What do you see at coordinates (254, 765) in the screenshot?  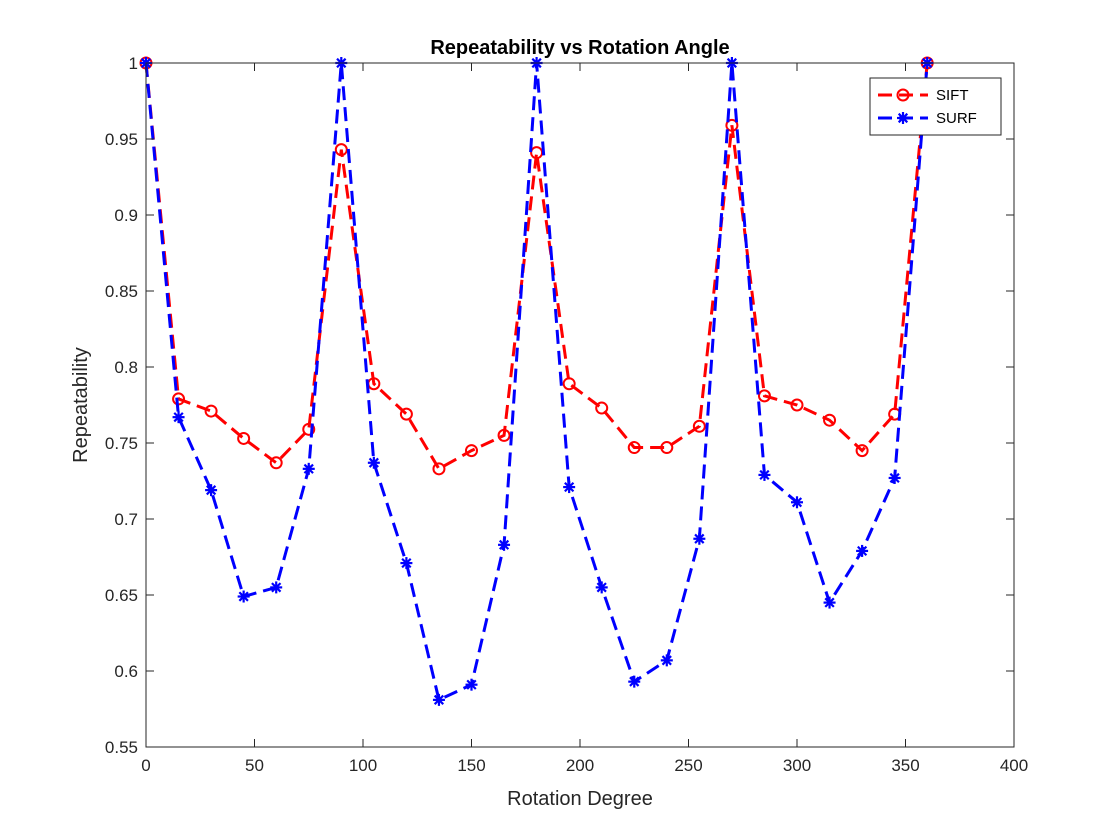 I see `x-tick-label: 50` at bounding box center [254, 765].